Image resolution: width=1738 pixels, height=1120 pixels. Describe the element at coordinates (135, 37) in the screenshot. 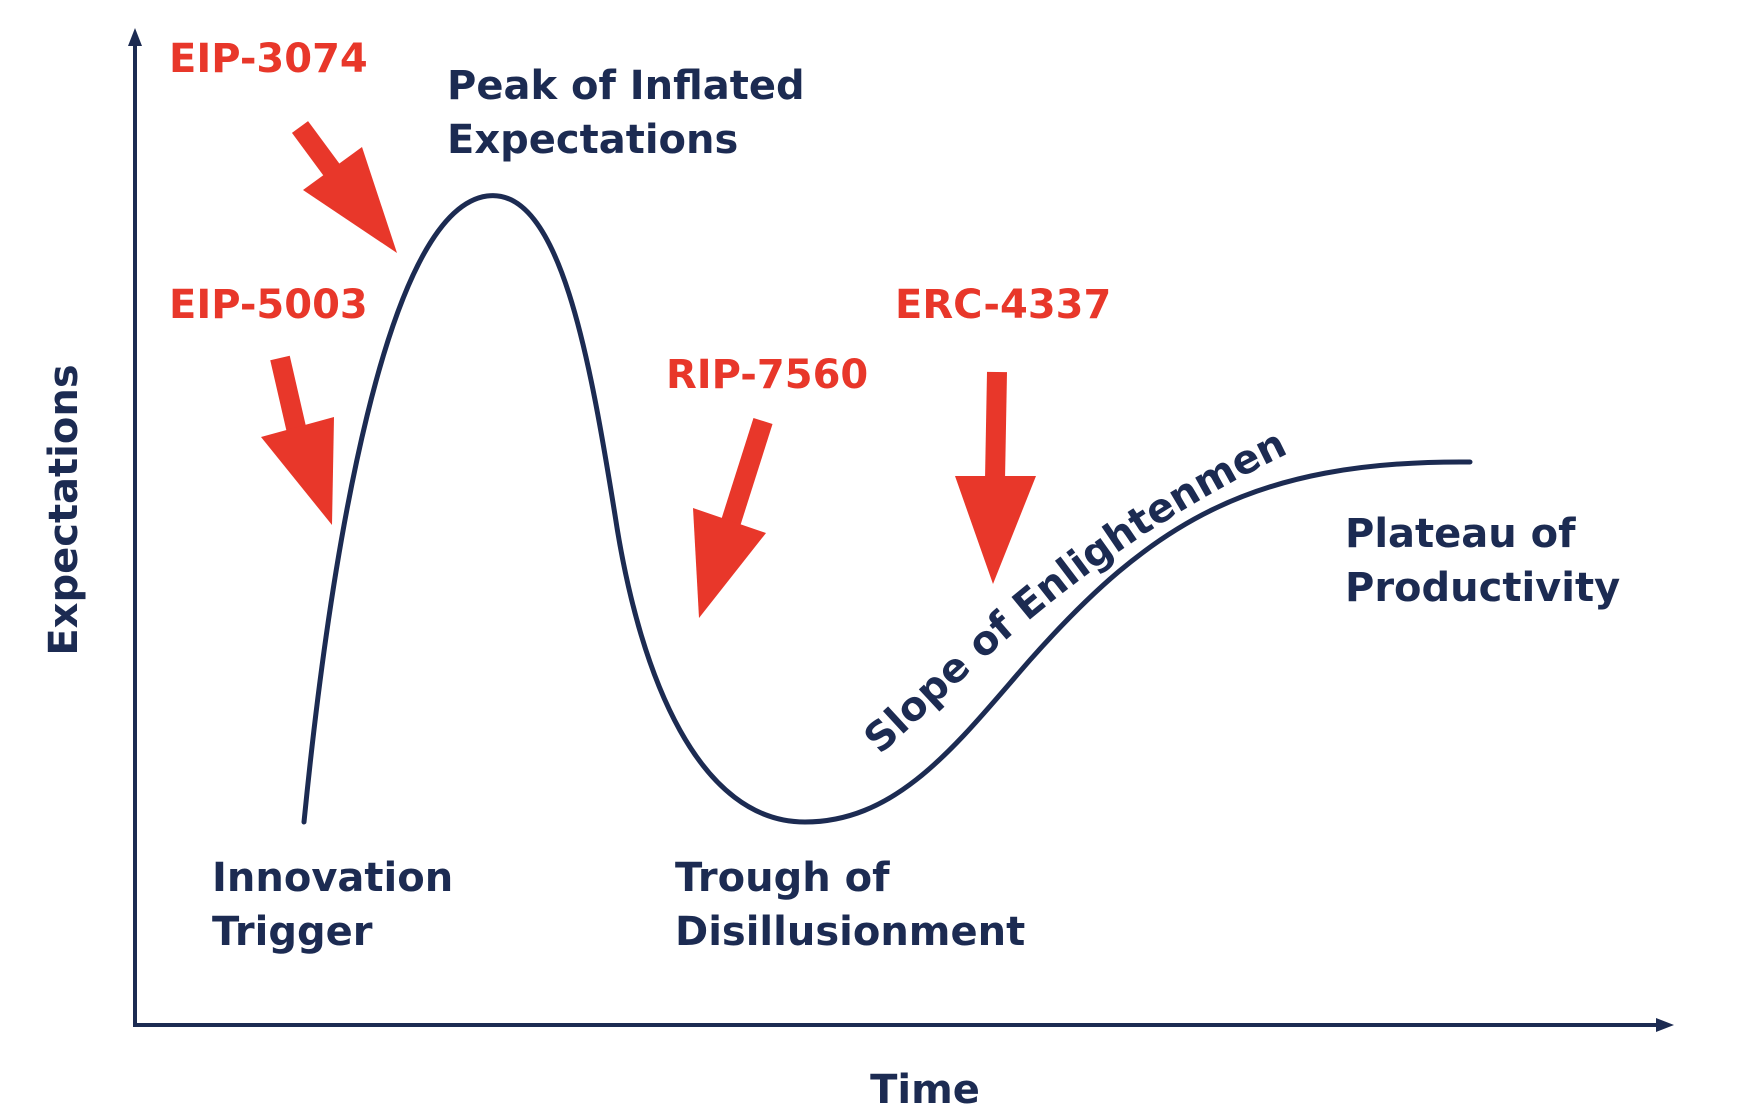

I see `y-axis-arrowhead` at that location.